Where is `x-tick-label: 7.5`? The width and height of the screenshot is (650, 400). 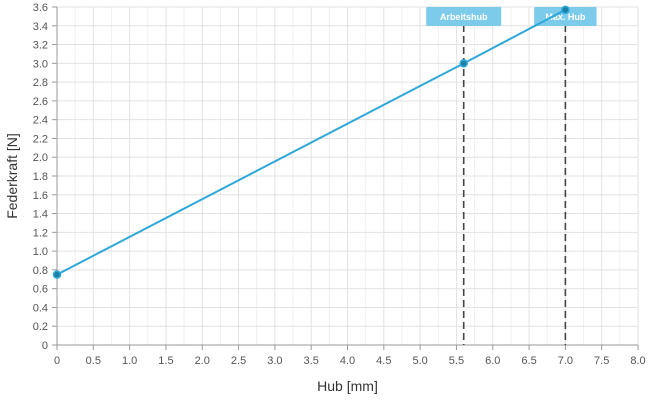
x-tick-label: 7.5 is located at coordinates (601, 361).